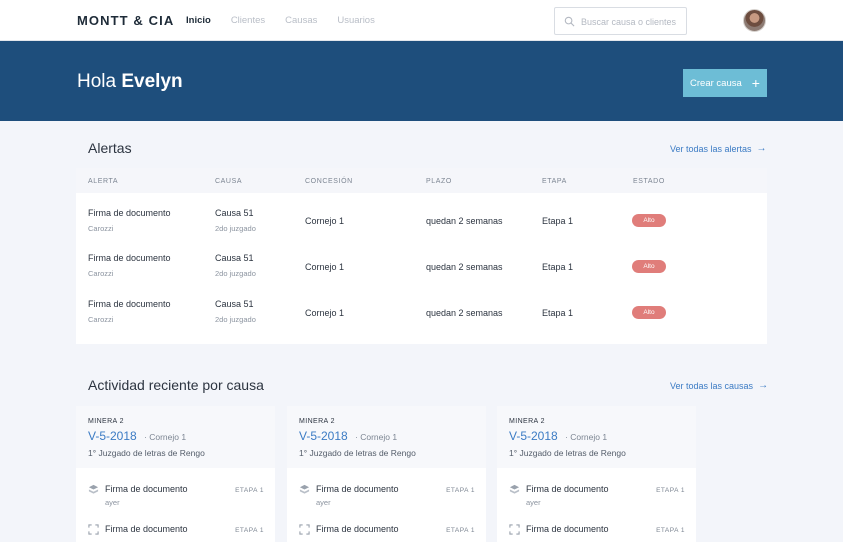  I want to click on column-header-causa: CAUSA, so click(229, 181).